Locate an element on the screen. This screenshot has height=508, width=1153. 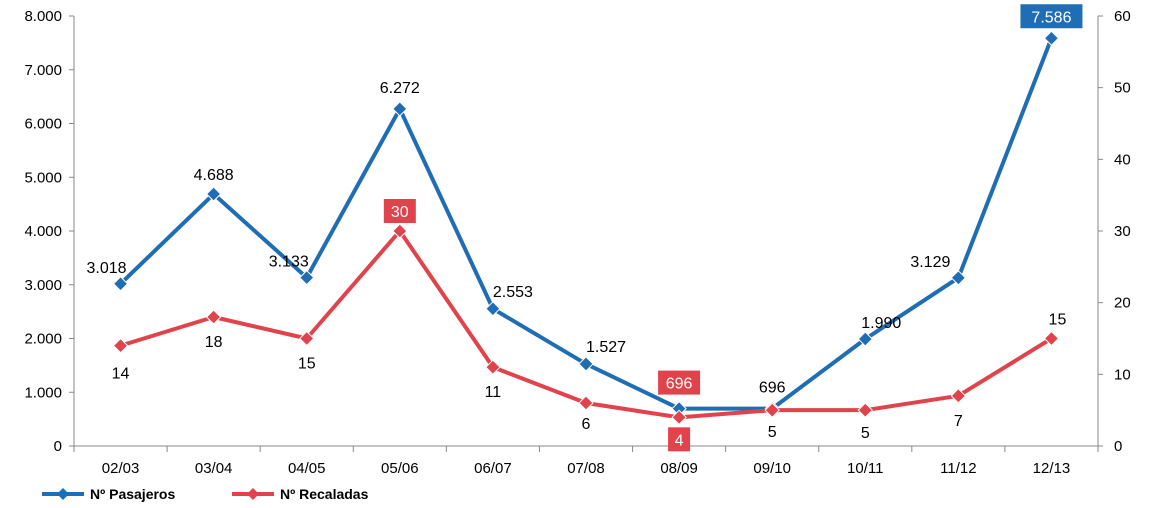
annotation-data-label-box is located at coordinates (679, 382).